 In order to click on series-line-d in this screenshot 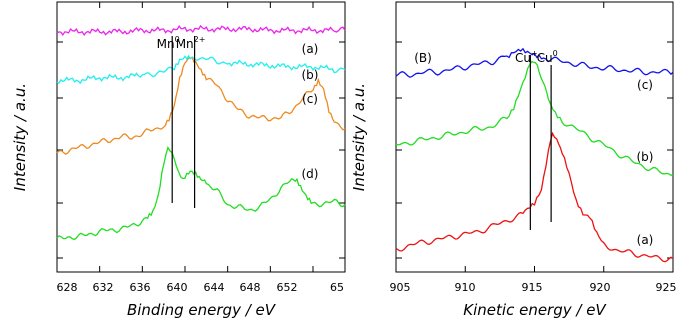, I will do `click(201, 30)`.